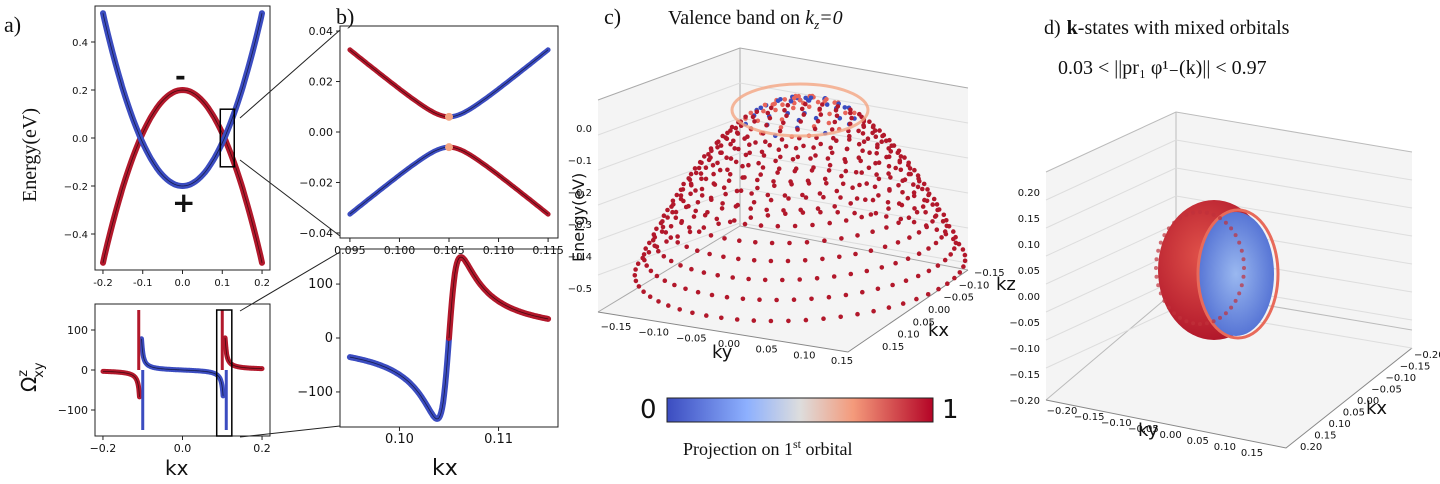 The image size is (1440, 484). Describe the element at coordinates (80, 139) in the screenshot. I see `y-tick-label: 0.0` at that location.